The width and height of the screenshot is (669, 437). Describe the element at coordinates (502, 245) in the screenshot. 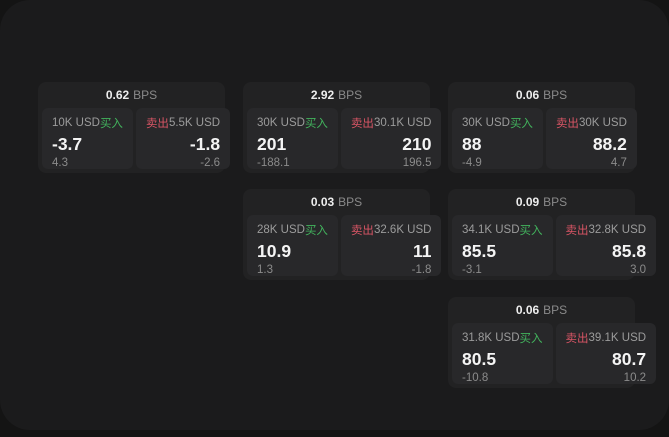

I see `buy-panel: 34.1K USD 买入 85.5 -3.1` at that location.